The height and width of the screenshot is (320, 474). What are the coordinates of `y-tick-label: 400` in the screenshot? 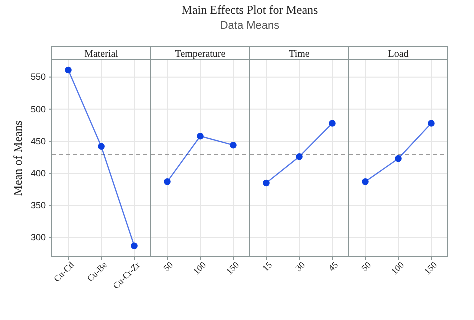 It's located at (38, 173).